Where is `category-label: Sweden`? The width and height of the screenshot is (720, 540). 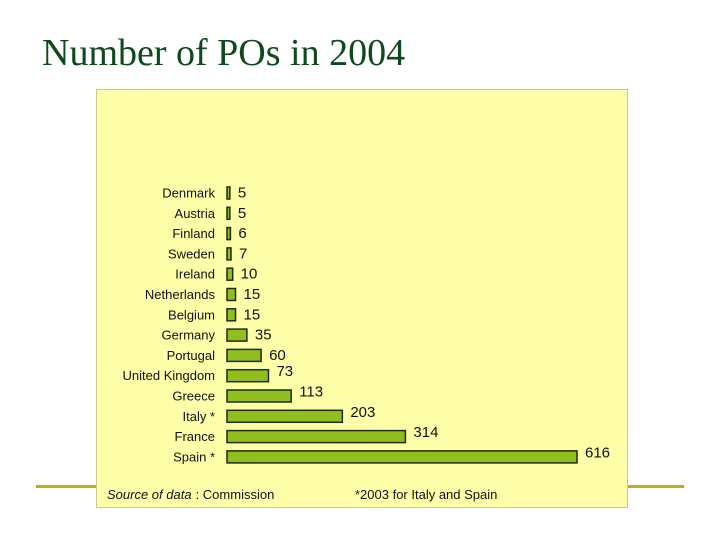 category-label: Sweden is located at coordinates (191, 253).